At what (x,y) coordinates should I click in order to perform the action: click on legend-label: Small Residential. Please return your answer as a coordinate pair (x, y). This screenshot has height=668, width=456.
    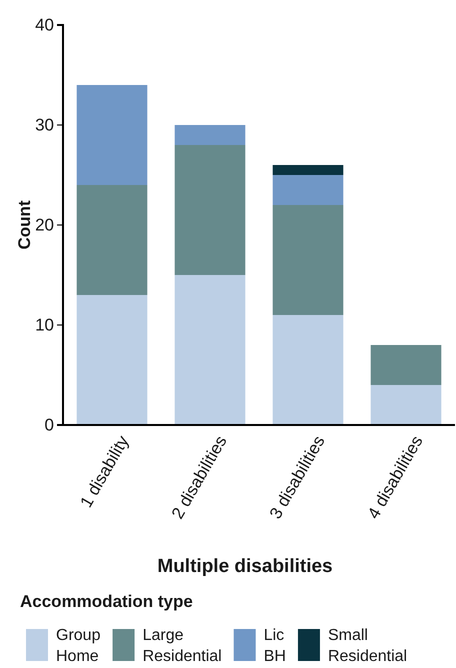
    Looking at the image, I should click on (368, 646).